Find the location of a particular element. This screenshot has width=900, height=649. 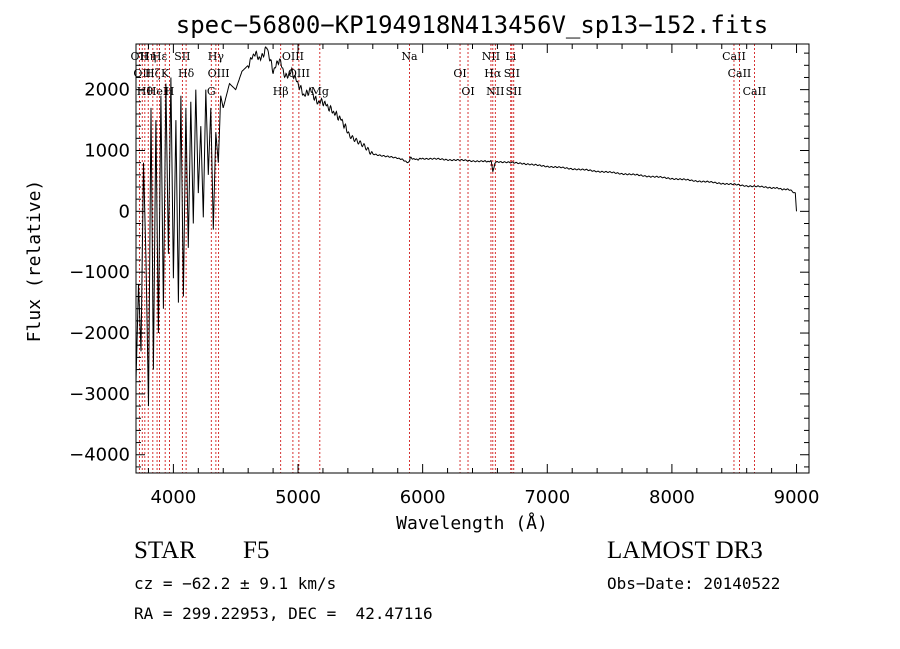

object-class: STAR is located at coordinates (165, 550).